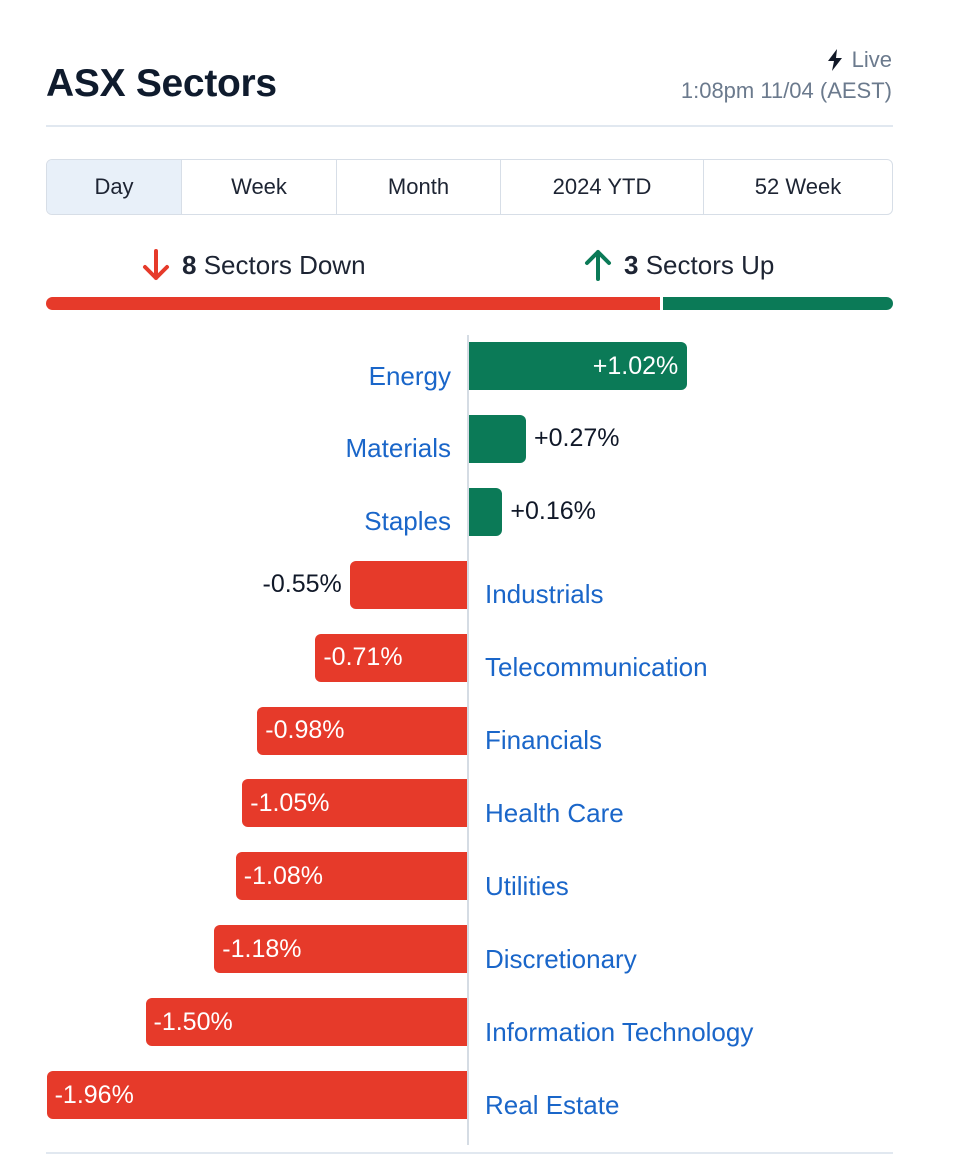  I want to click on tab-label: Month, so click(418, 186).